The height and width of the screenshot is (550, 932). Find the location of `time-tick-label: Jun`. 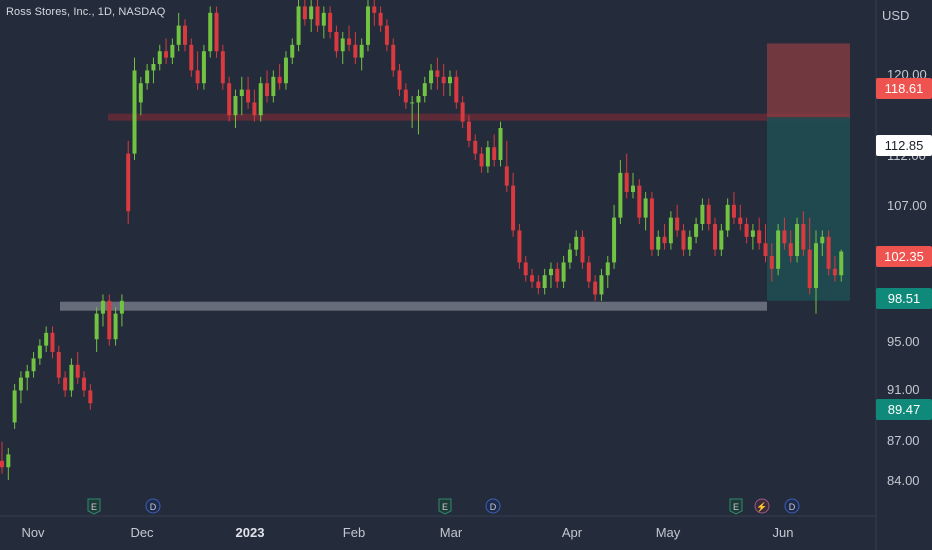

time-tick-label: Jun is located at coordinates (783, 532).